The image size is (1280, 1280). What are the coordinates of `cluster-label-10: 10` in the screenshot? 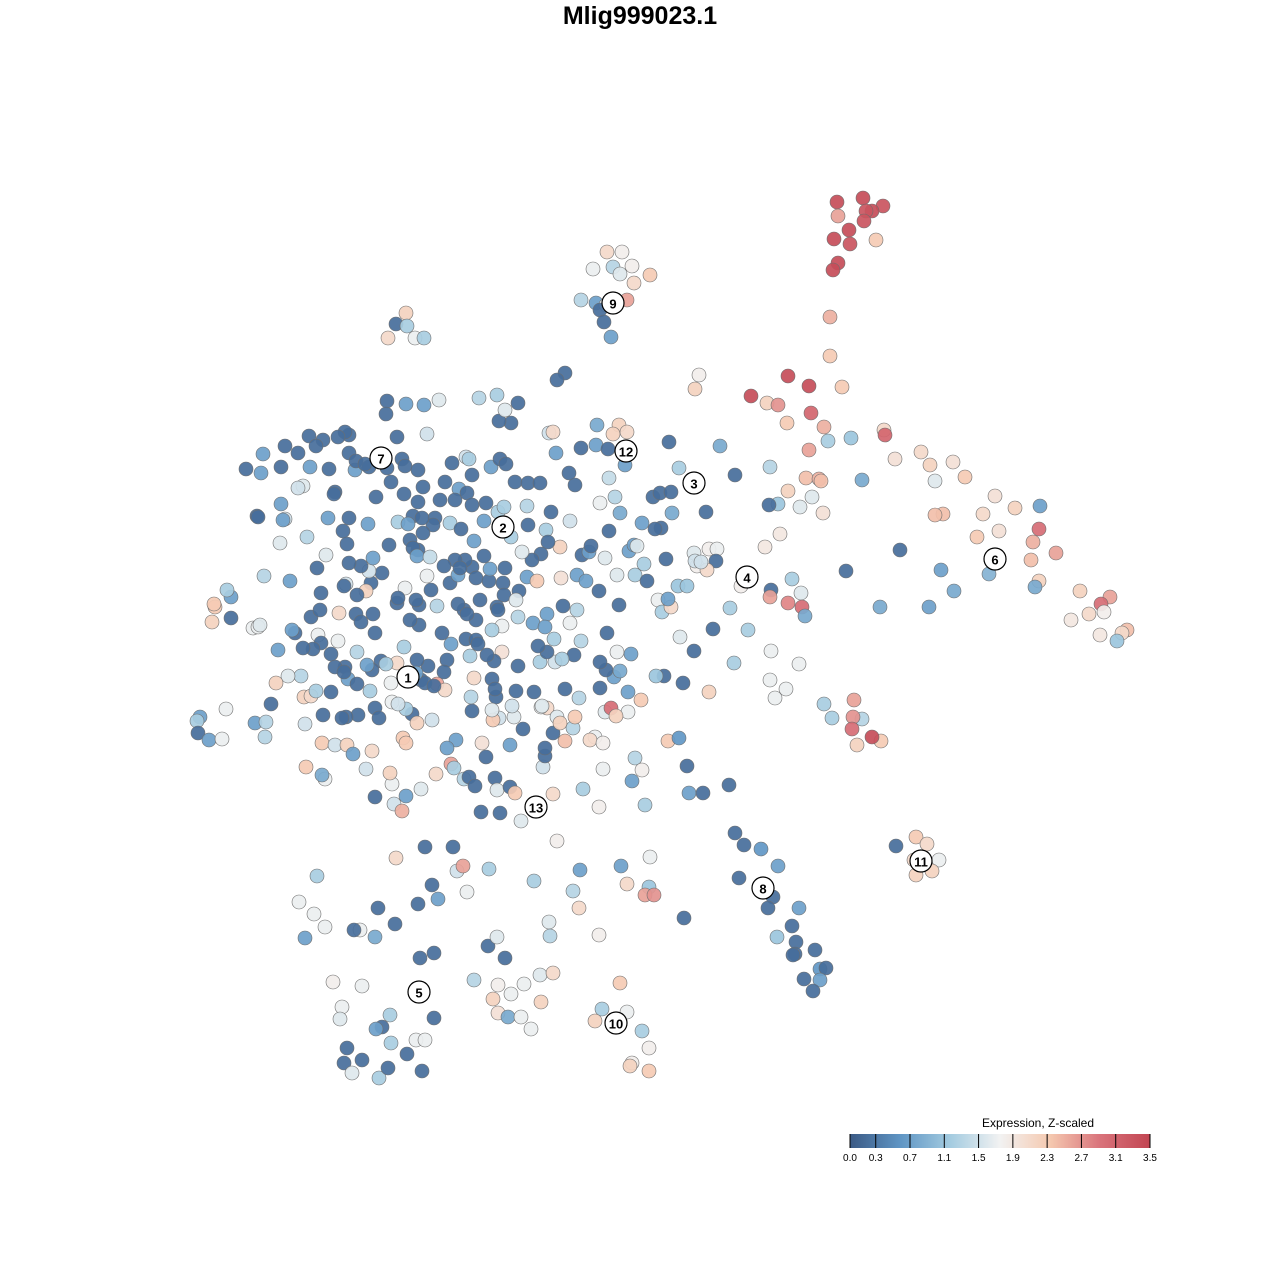 It's located at (616, 1023).